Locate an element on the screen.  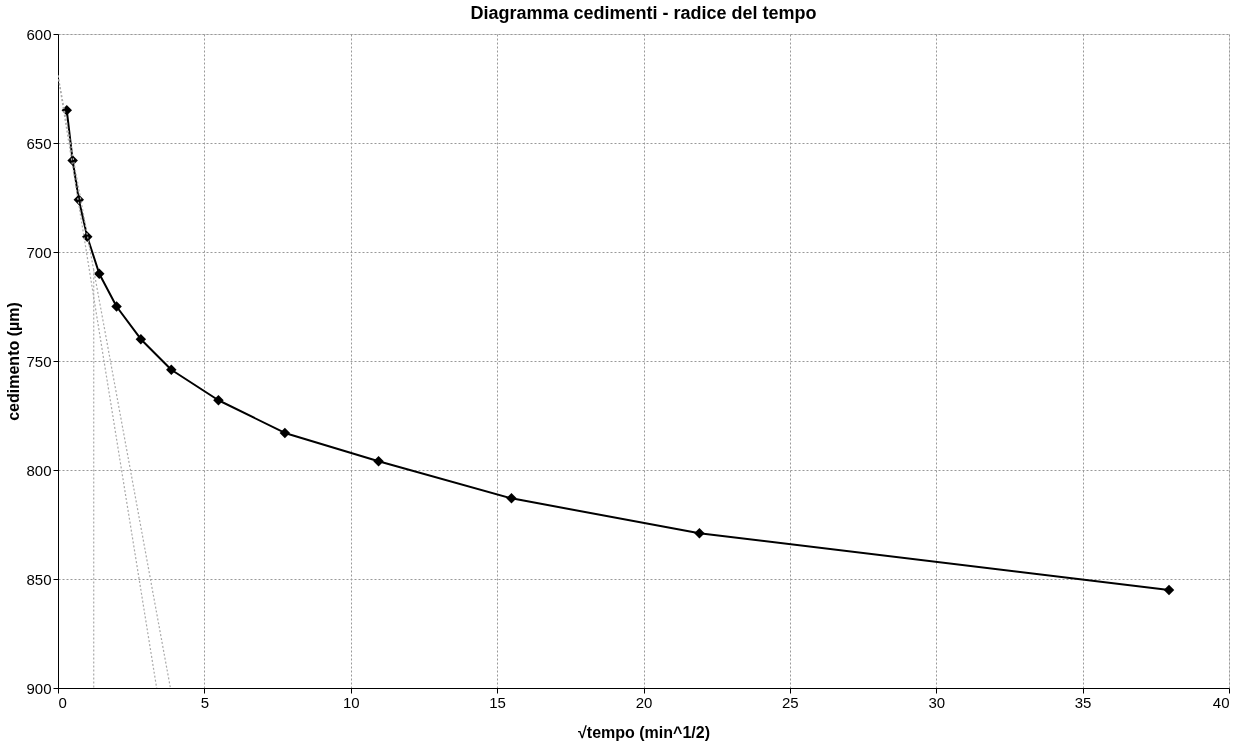
x-tick-label: 20 is located at coordinates (644, 702).